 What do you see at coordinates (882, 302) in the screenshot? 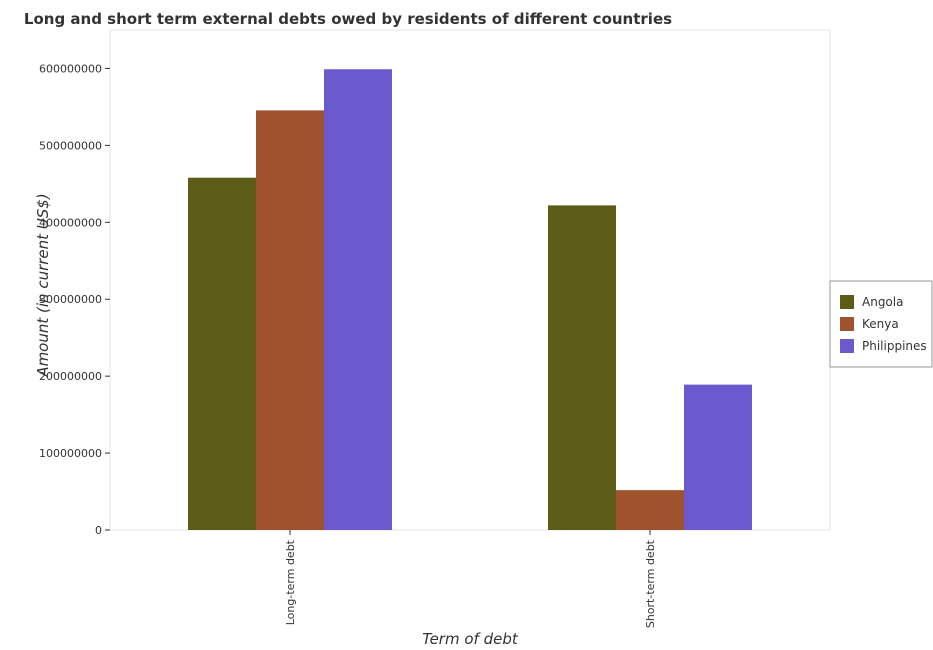
I see `legend-label: Angola` at bounding box center [882, 302].